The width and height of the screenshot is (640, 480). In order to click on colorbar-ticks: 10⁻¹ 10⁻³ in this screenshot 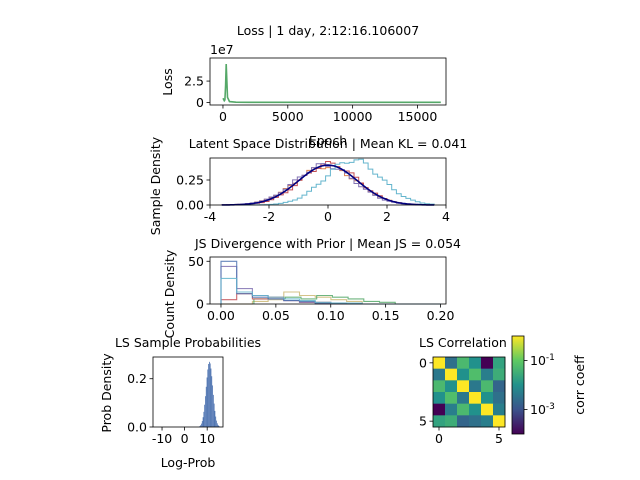, I will do `click(539, 385)`.